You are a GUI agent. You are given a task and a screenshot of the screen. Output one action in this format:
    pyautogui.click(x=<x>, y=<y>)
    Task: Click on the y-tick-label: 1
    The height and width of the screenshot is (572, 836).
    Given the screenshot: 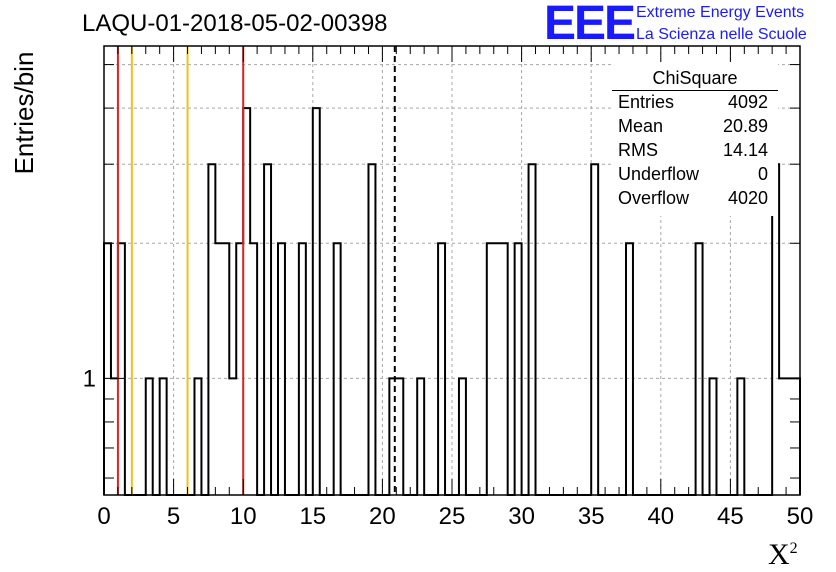 What is the action you would take?
    pyautogui.click(x=89, y=378)
    